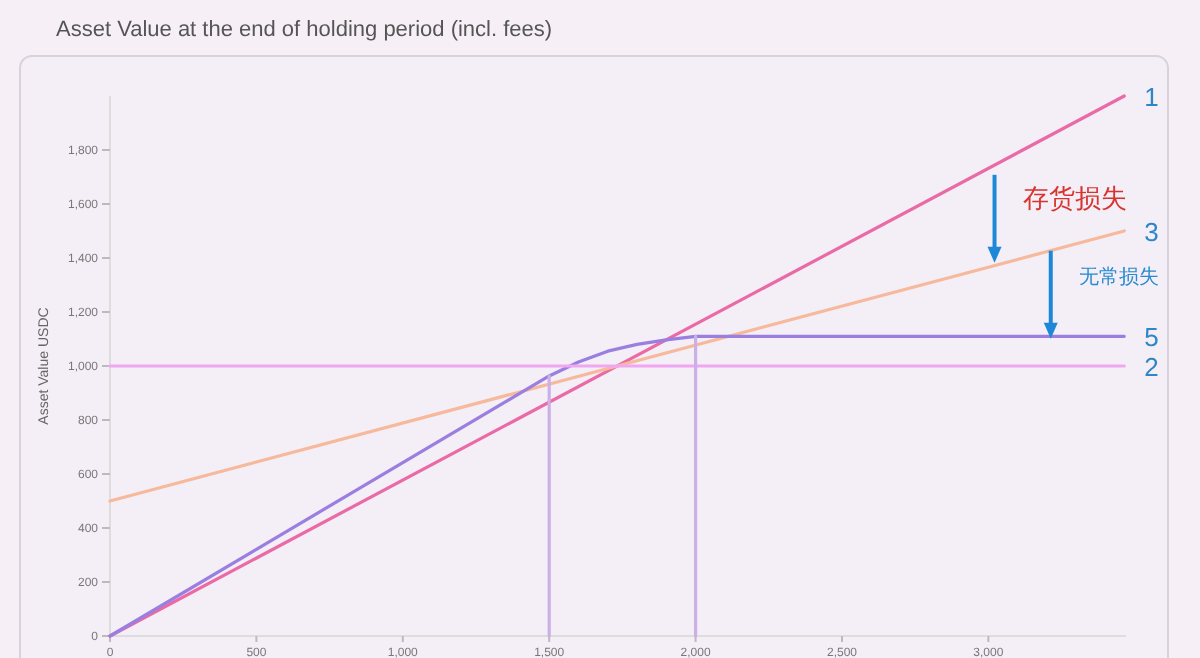 The image size is (1200, 658). Describe the element at coordinates (1151, 337) in the screenshot. I see `series-label: 5` at that location.